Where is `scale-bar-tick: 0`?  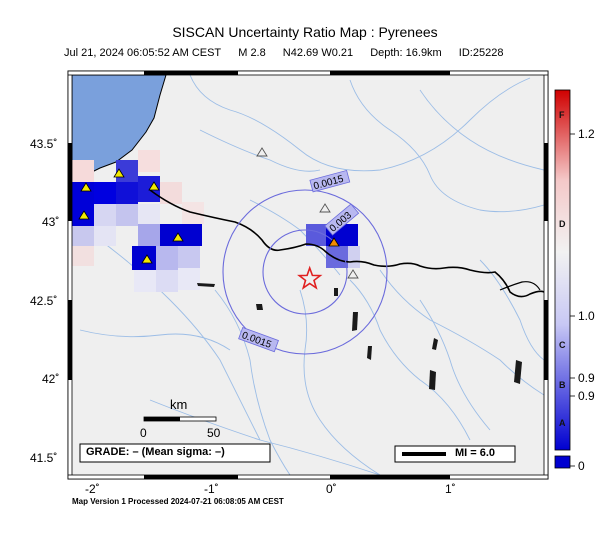 scale-bar-tick: 0 is located at coordinates (143, 433).